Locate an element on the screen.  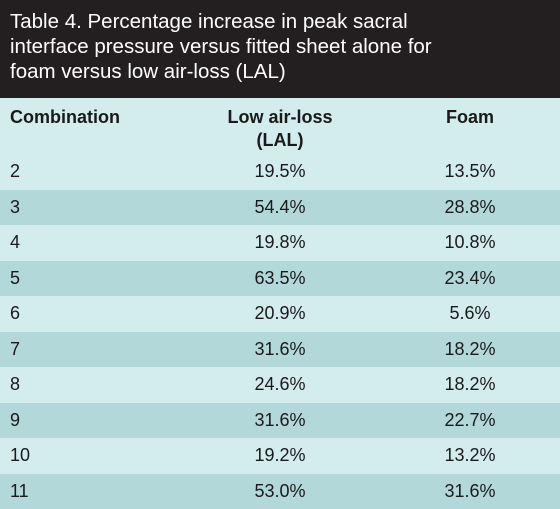
cell-foam: 23.4% is located at coordinates (470, 278).